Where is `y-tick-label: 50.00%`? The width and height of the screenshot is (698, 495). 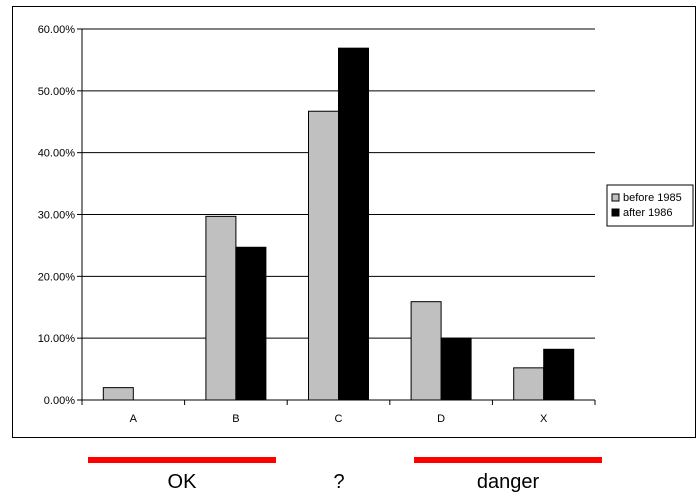 y-tick-label: 50.00% is located at coordinates (57, 92).